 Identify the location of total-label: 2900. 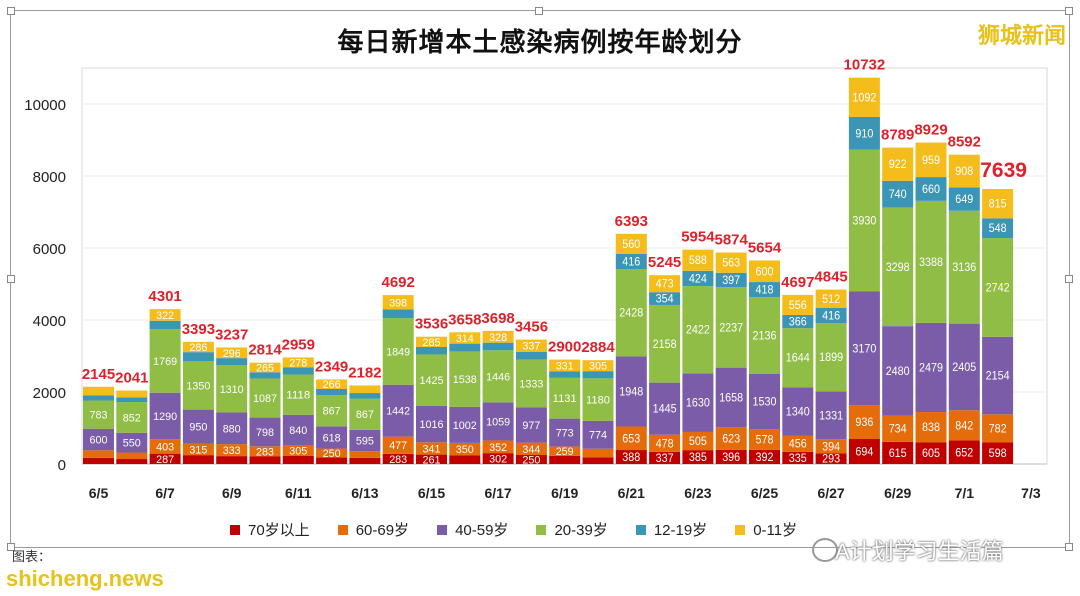
(564, 347).